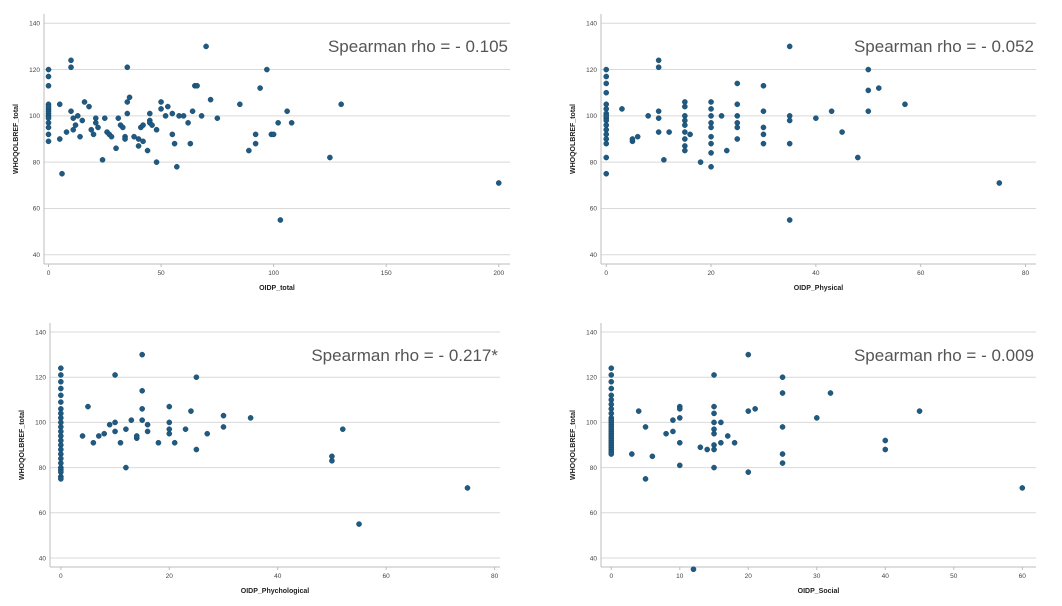  Describe the element at coordinates (404, 355) in the screenshot. I see `c2-spearman-annotation: Spearman rho = - 0.217*` at that location.